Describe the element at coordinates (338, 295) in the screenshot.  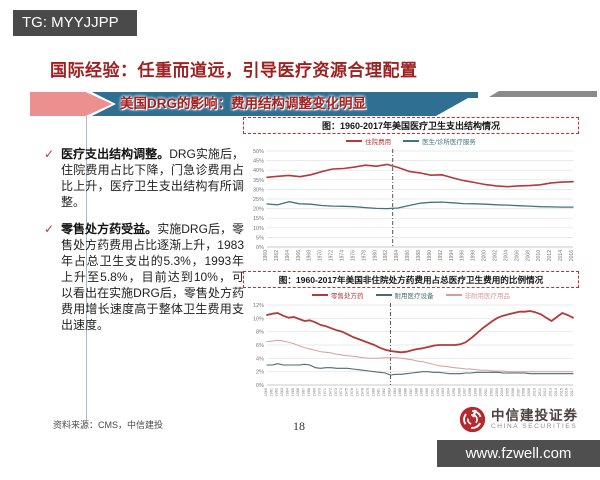
I see `legend-item: 零售处方药` at that location.